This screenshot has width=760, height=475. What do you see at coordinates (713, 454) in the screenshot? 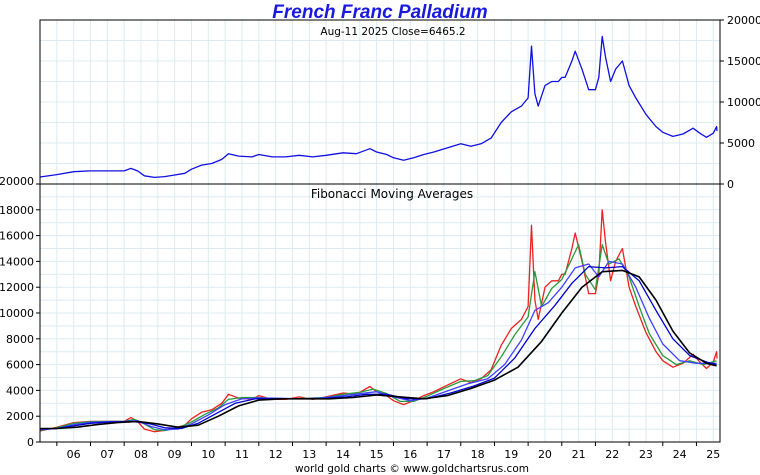
I see `x-tick-label: 25` at bounding box center [713, 454].